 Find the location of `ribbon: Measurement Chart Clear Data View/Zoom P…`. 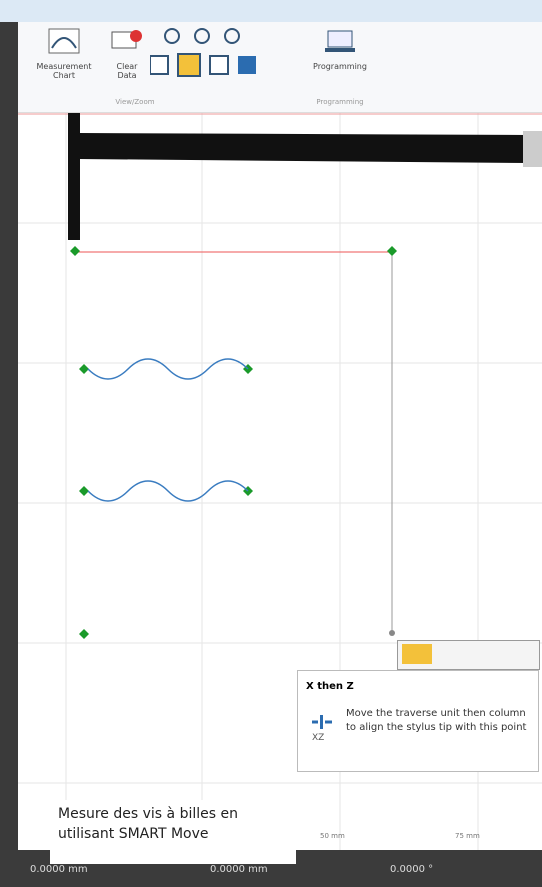

ribbon: Measurement Chart Clear Data View/Zoom P… is located at coordinates (271, 67).